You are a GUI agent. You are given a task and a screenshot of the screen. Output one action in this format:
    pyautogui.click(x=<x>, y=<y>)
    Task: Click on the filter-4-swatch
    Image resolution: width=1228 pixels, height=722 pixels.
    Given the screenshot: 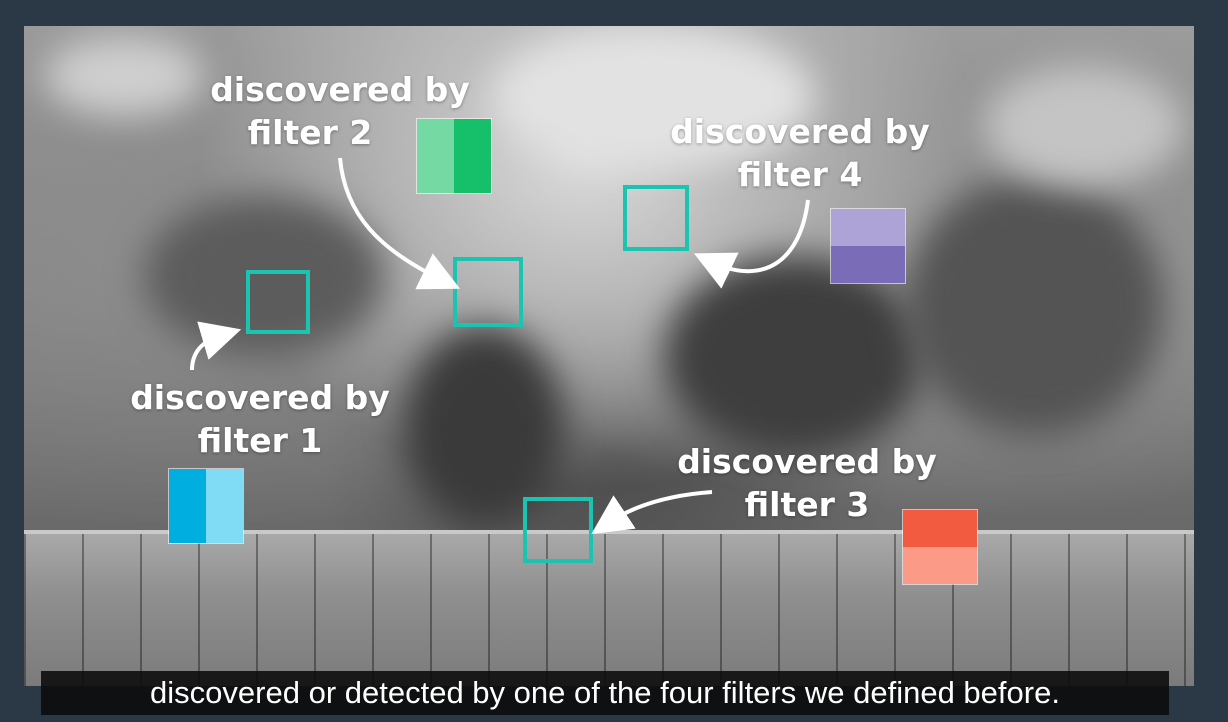 What is the action you would take?
    pyautogui.click(x=868, y=246)
    